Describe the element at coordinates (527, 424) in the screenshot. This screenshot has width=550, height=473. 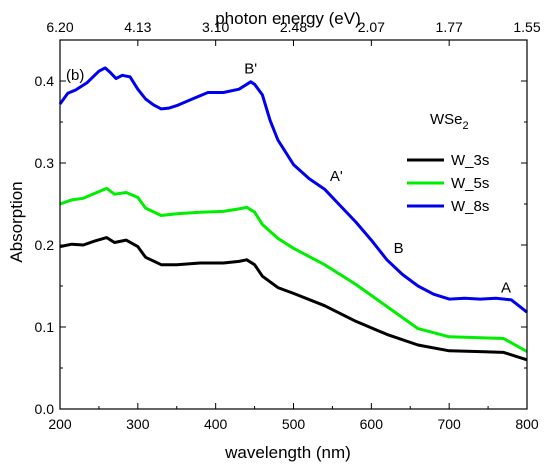
I see `x-tick-label: 800` at that location.